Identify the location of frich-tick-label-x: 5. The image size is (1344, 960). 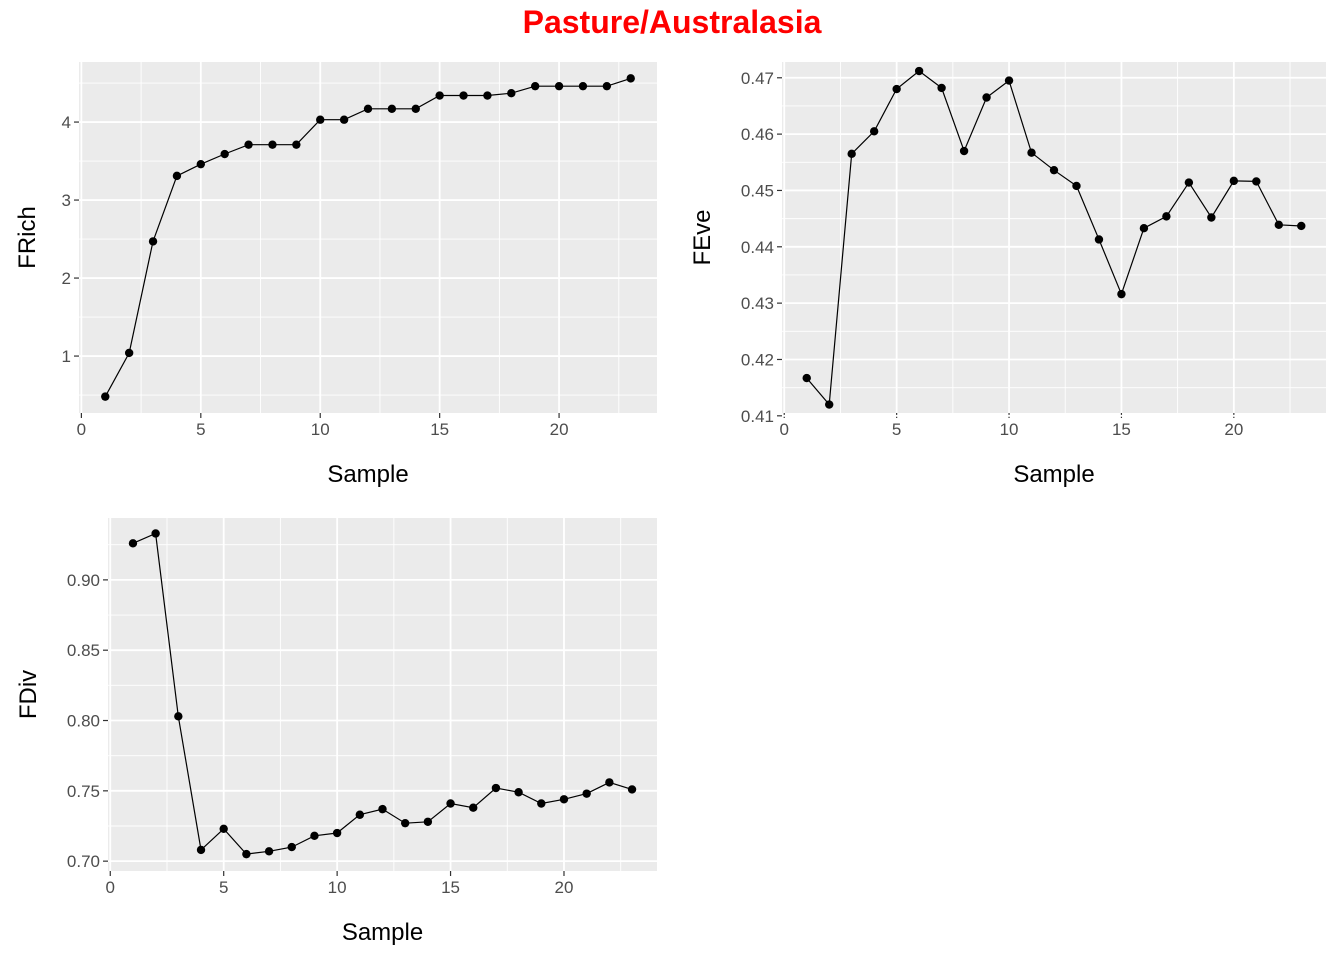
(200, 429).